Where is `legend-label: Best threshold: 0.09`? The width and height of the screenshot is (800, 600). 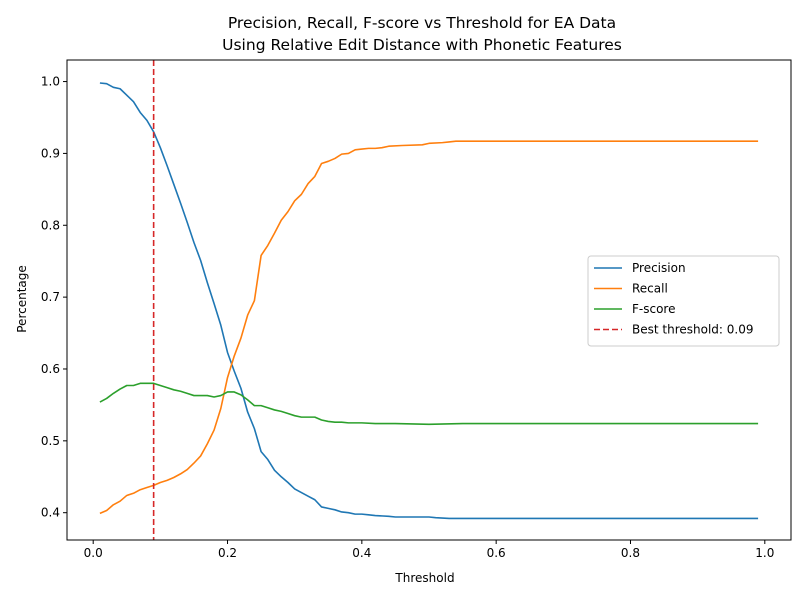
legend-label: Best threshold: 0.09 is located at coordinates (692, 330).